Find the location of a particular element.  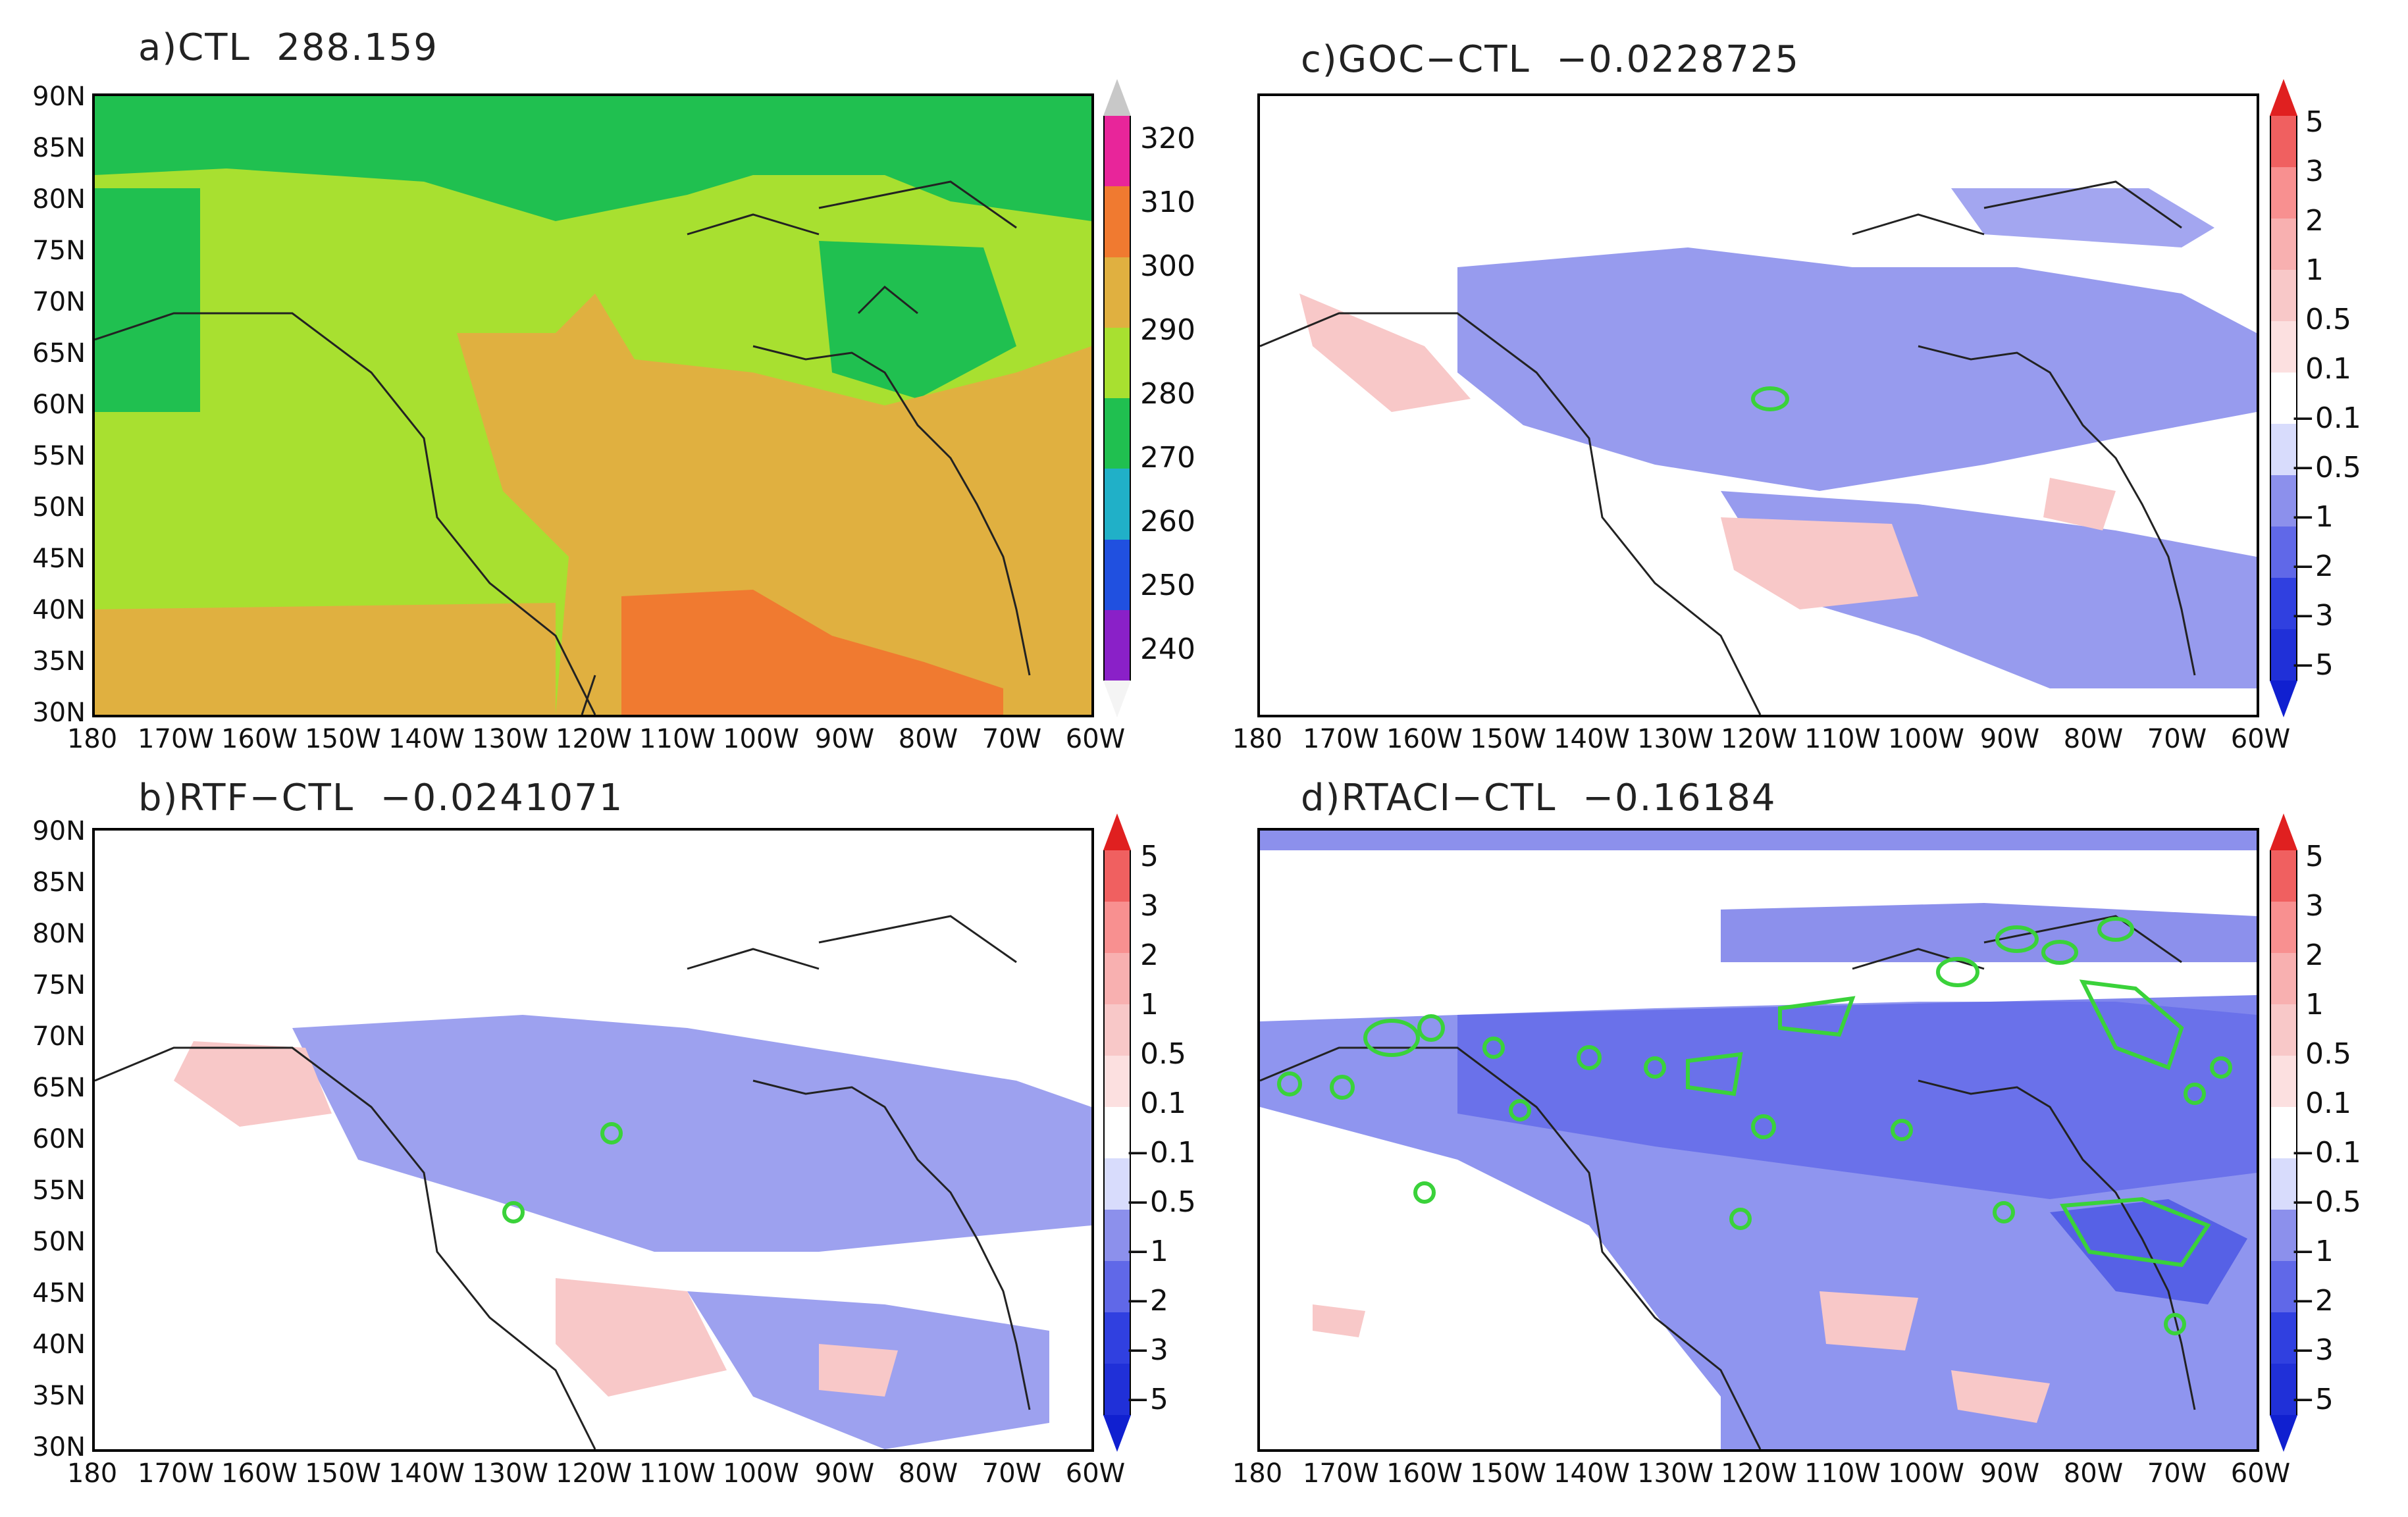

lat-label: 60N is located at coordinates (59, 405).